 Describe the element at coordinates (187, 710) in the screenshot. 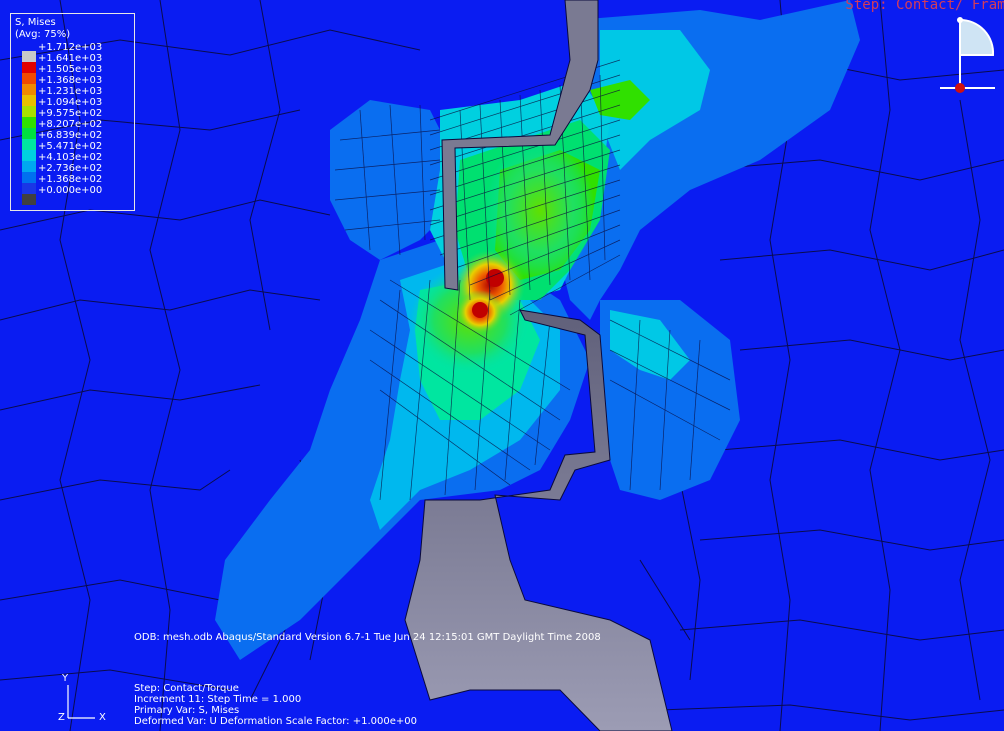

I see `step-info-primary-var: Primary Var: S, Mises` at that location.